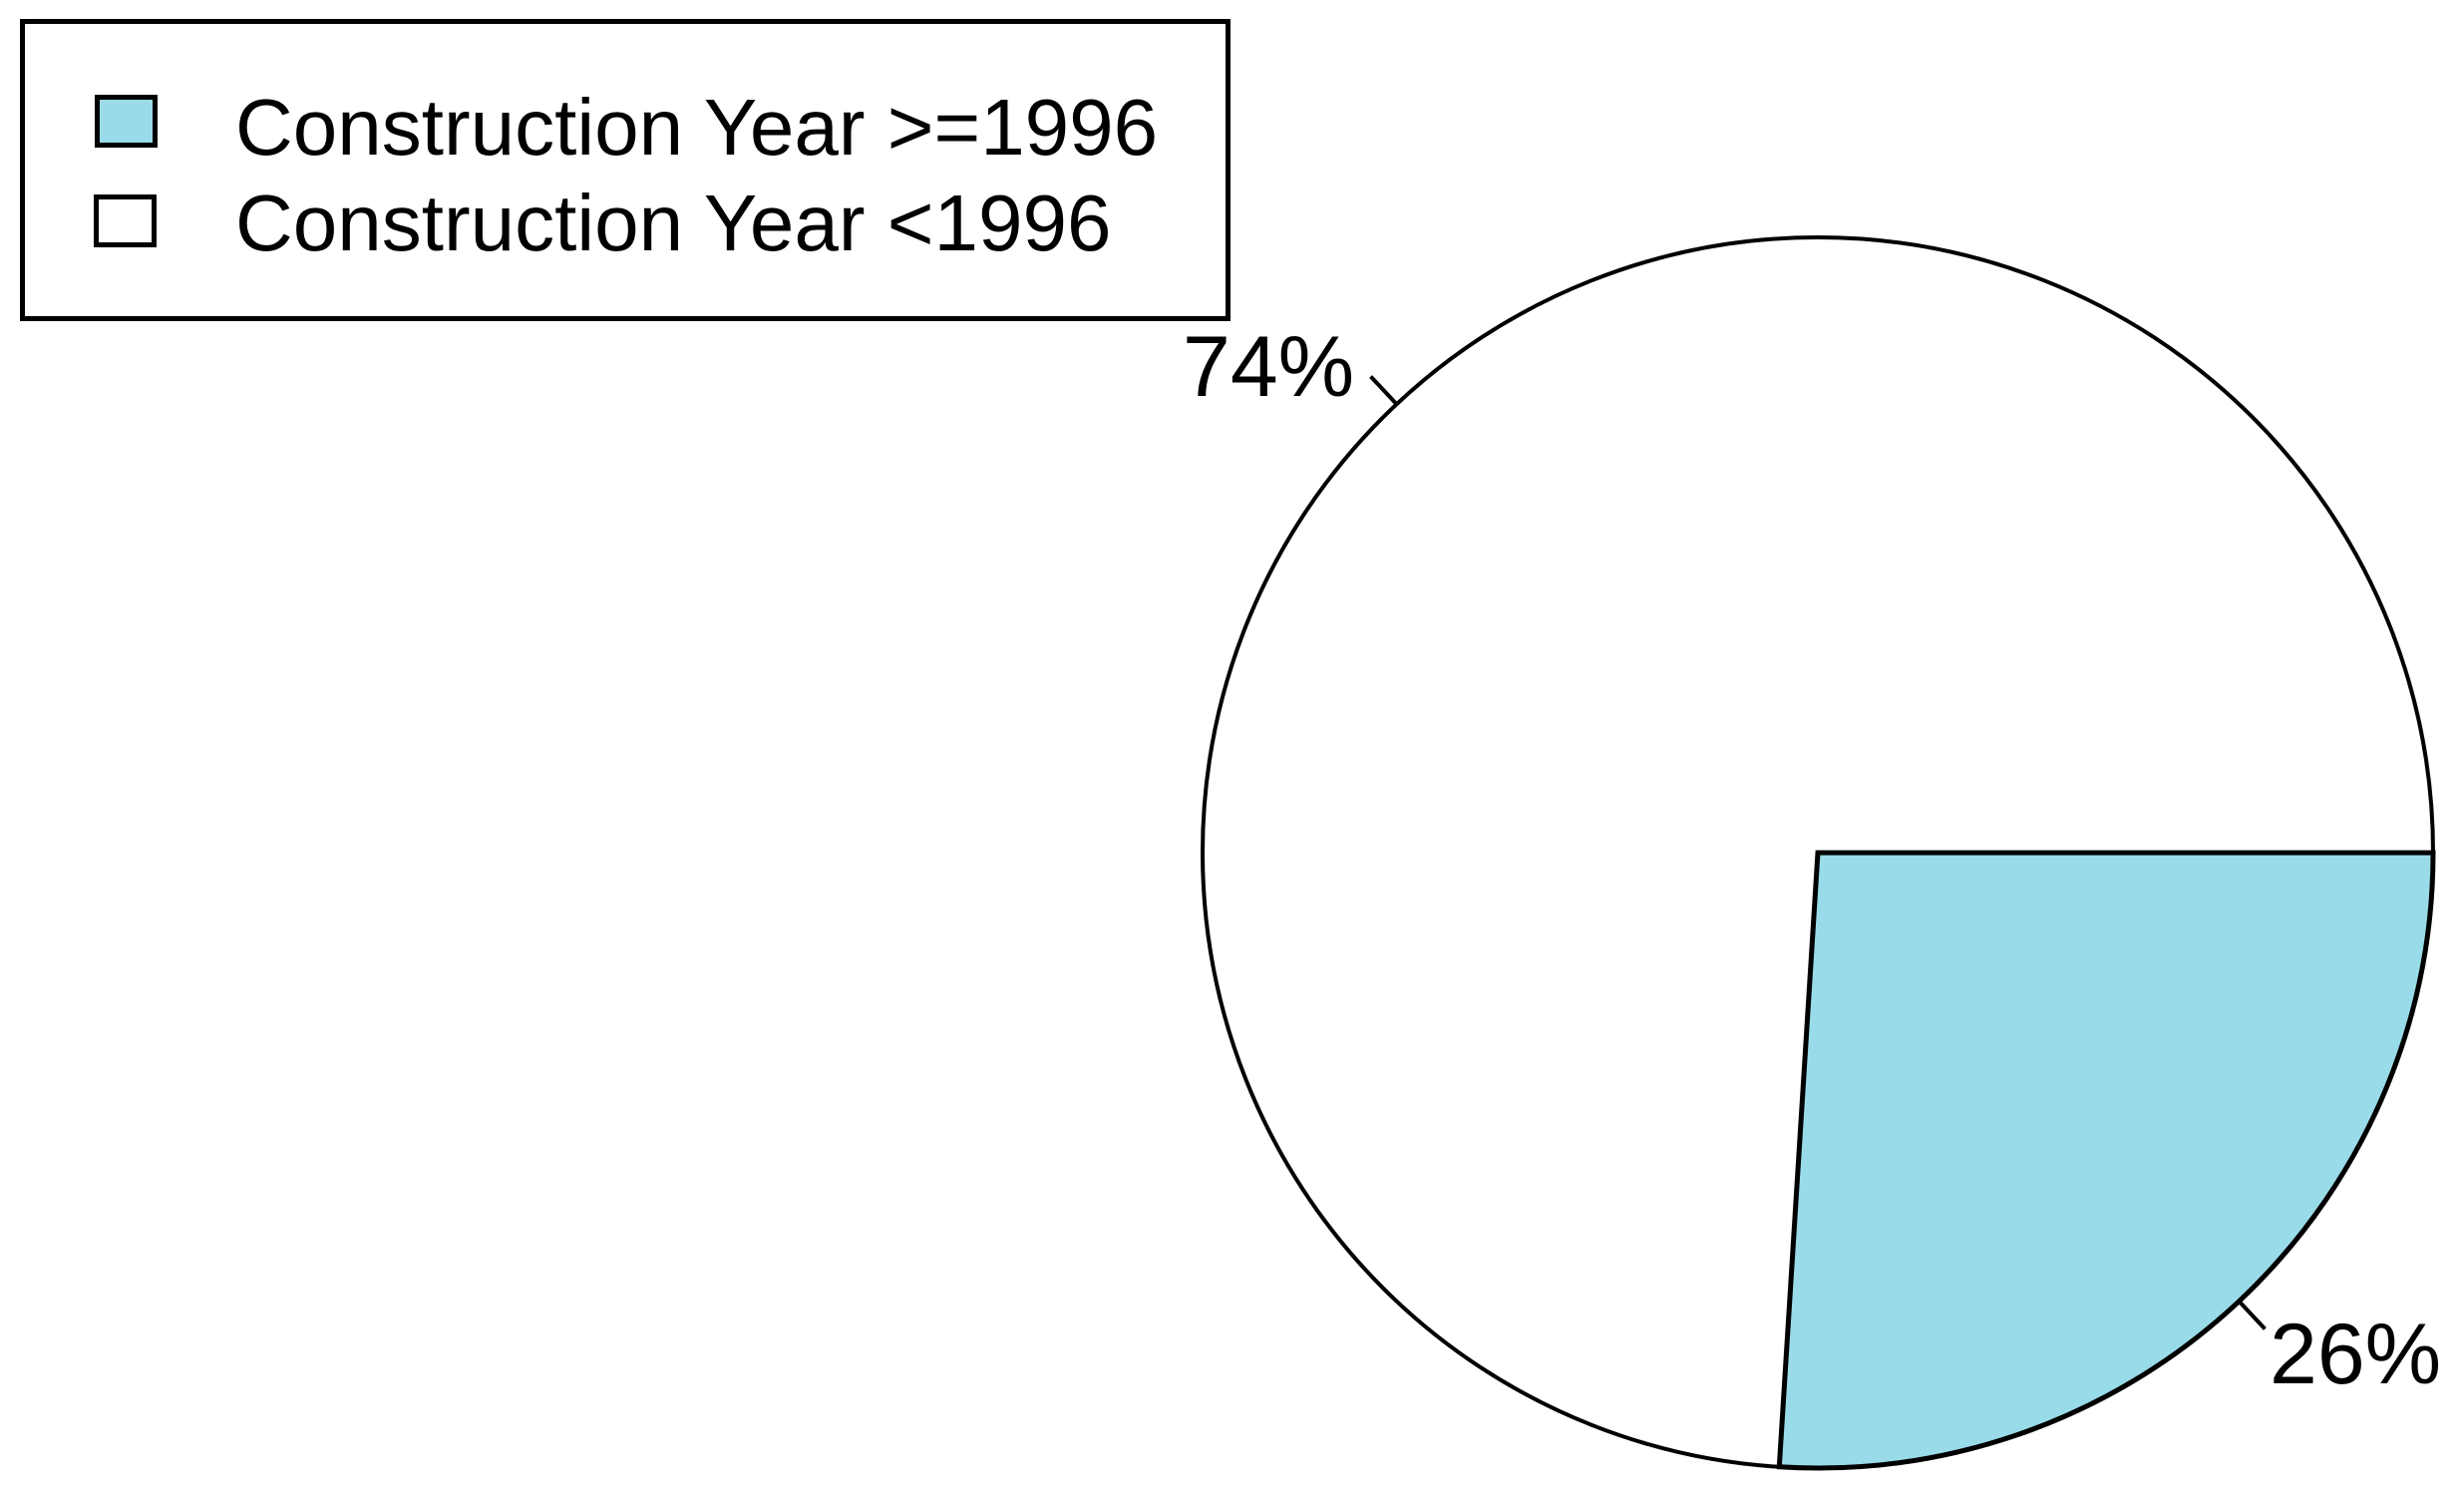 This screenshot has height=1496, width=2464. Describe the element at coordinates (126, 220) in the screenshot. I see `legend-swatch-year-lt-1996` at that location.